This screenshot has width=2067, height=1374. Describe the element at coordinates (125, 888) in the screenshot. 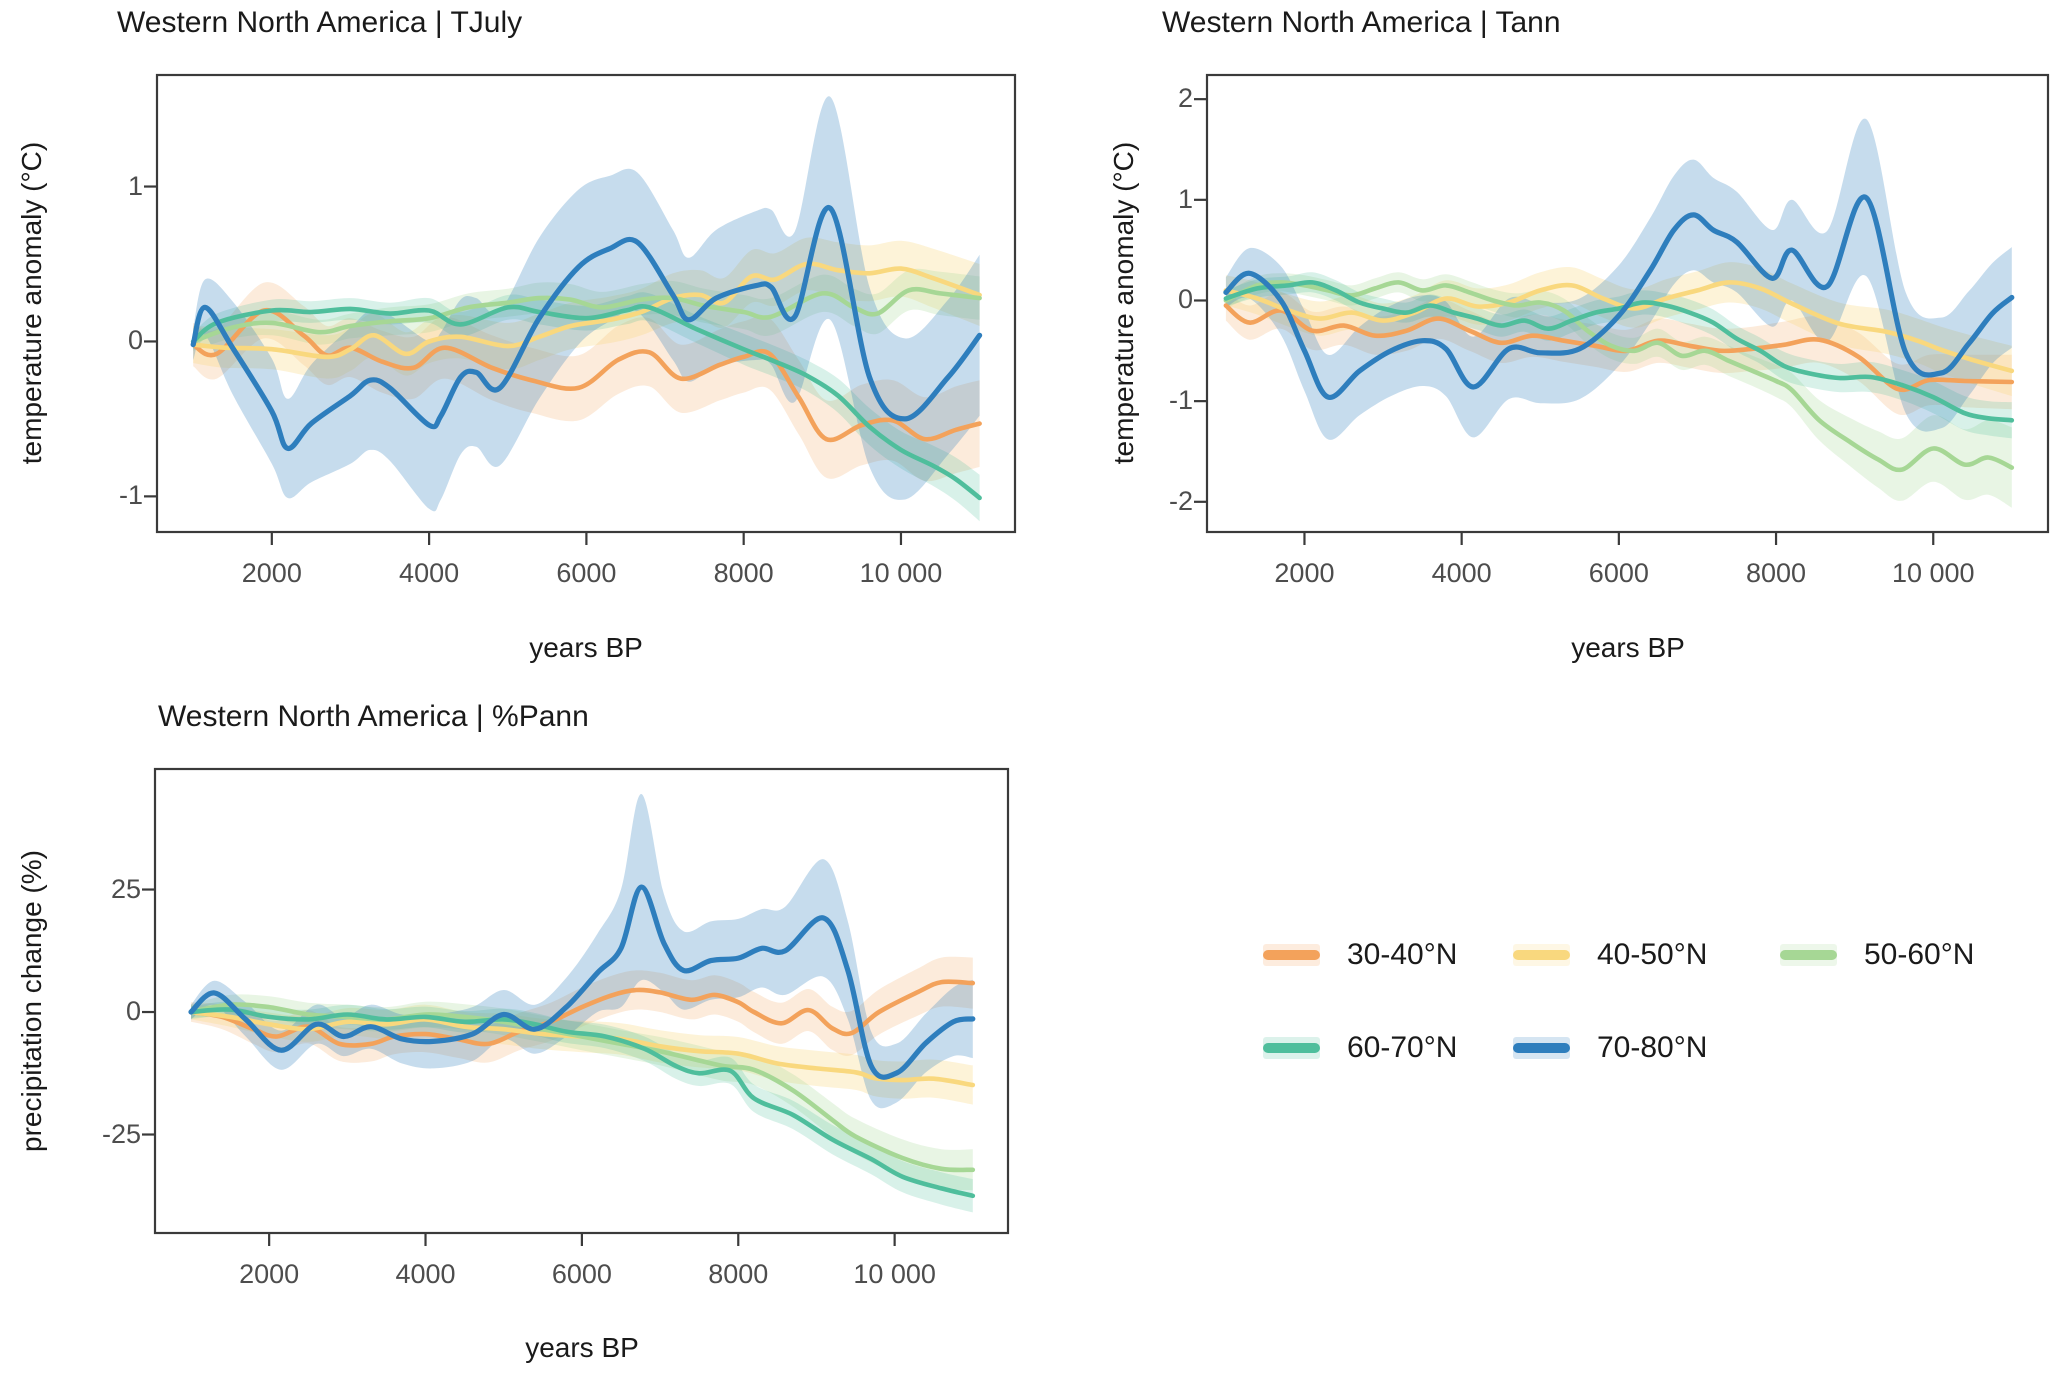

I see `y-tick-label: 25` at that location.